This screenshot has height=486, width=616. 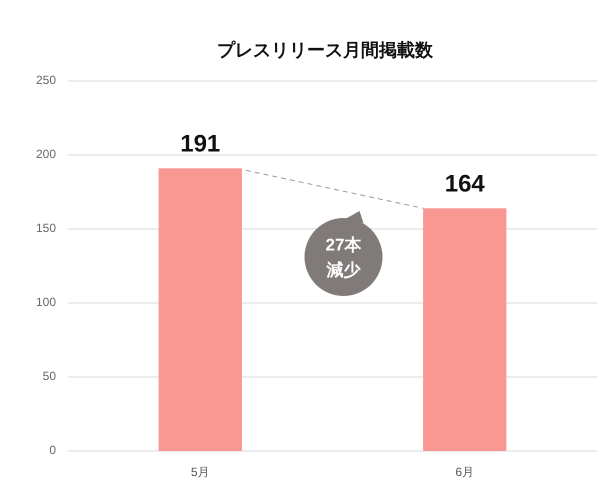 I want to click on y-tick-label: 0, so click(x=52, y=450).